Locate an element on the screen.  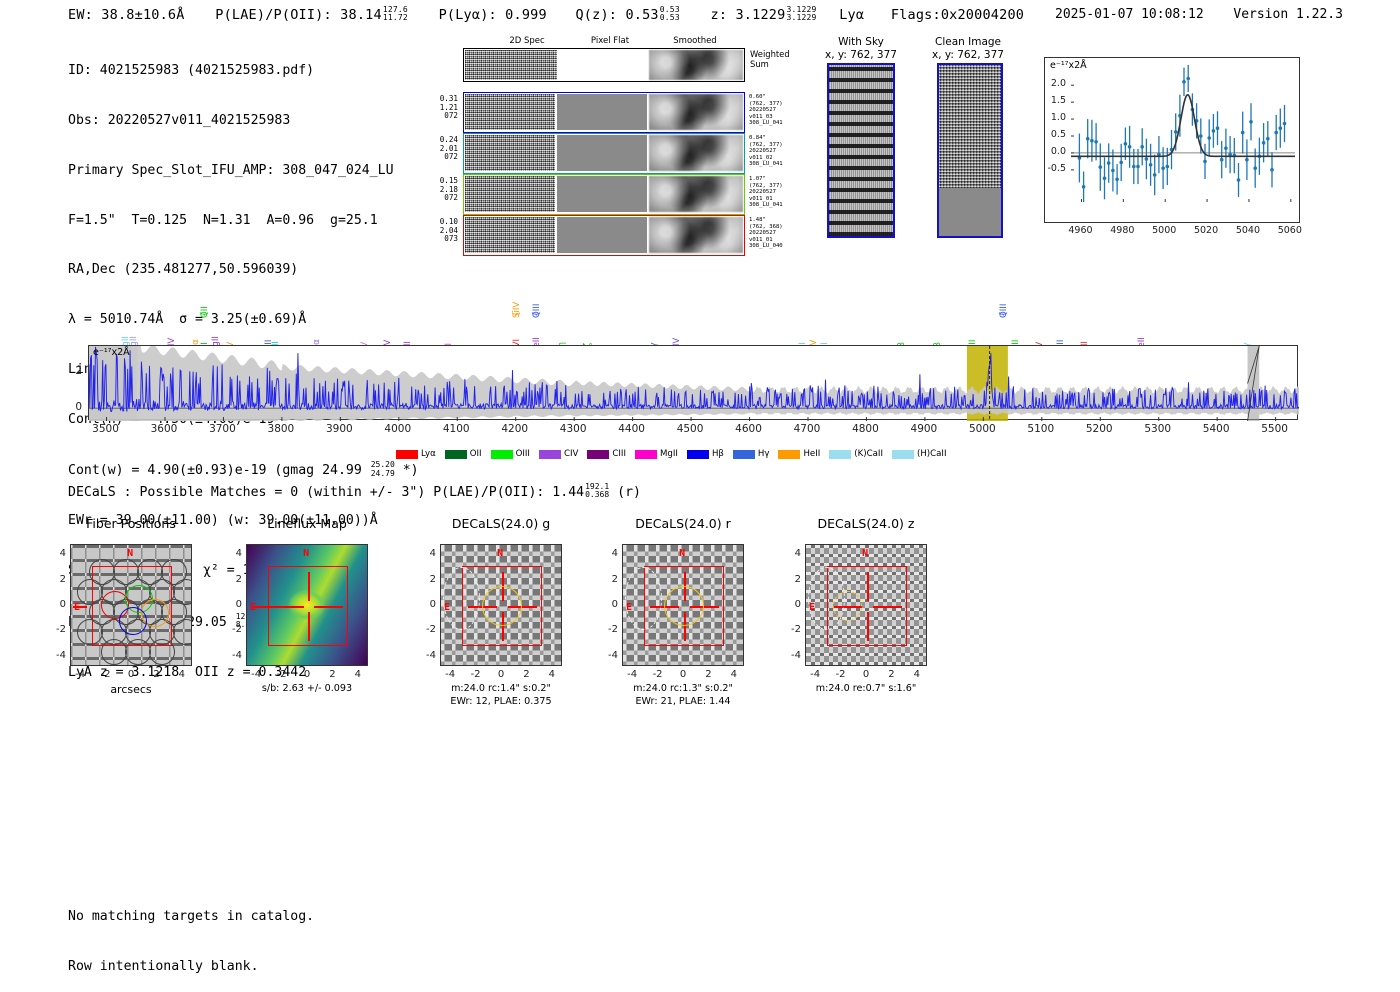
spectrum-line-label: OII is located at coordinates (205, 312).